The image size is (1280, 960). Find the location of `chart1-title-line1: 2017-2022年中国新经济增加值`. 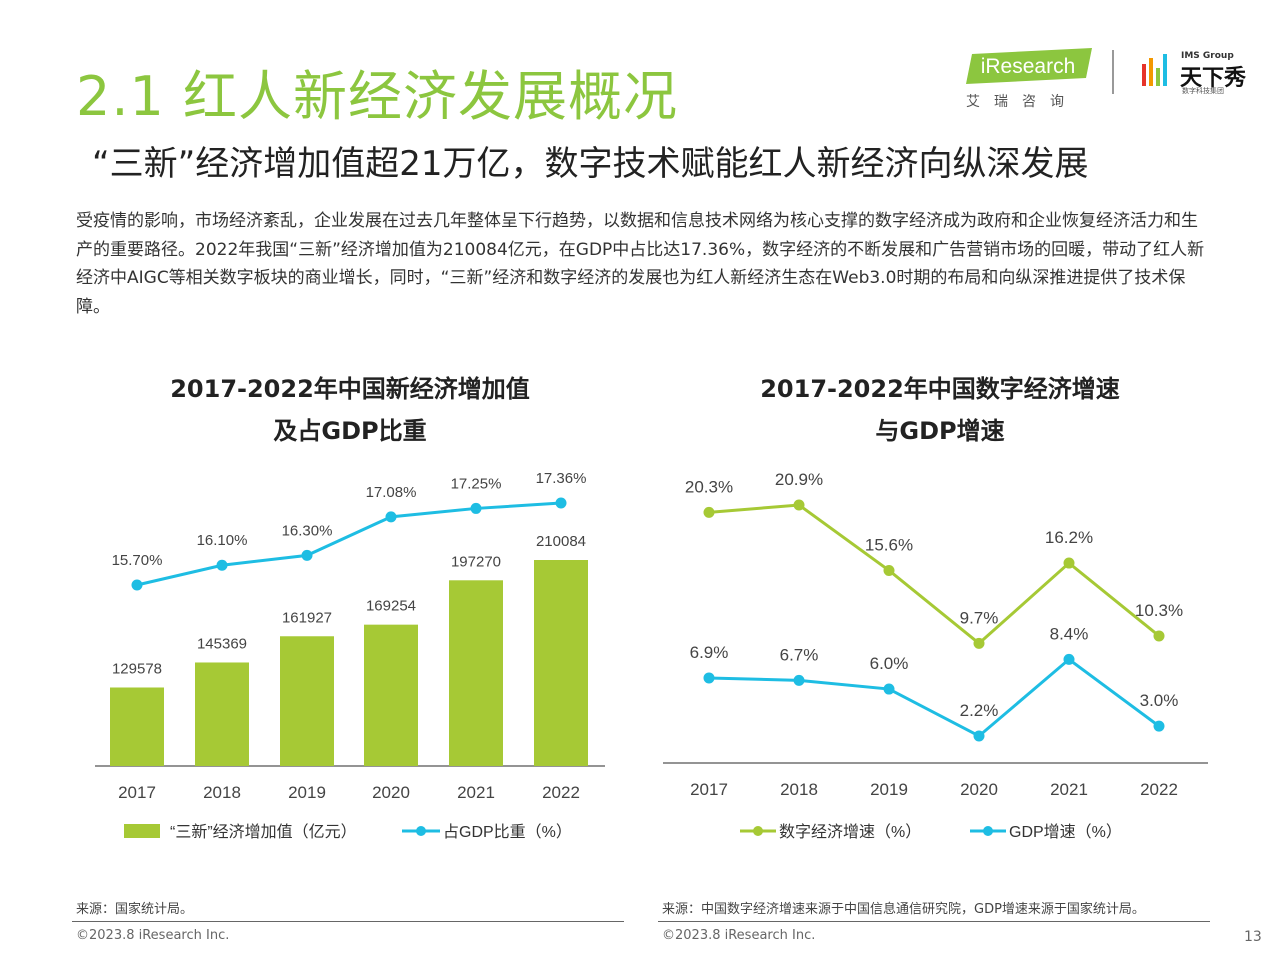

chart1-title-line1: 2017-2022年中国新经济增加值 is located at coordinates (350, 389).